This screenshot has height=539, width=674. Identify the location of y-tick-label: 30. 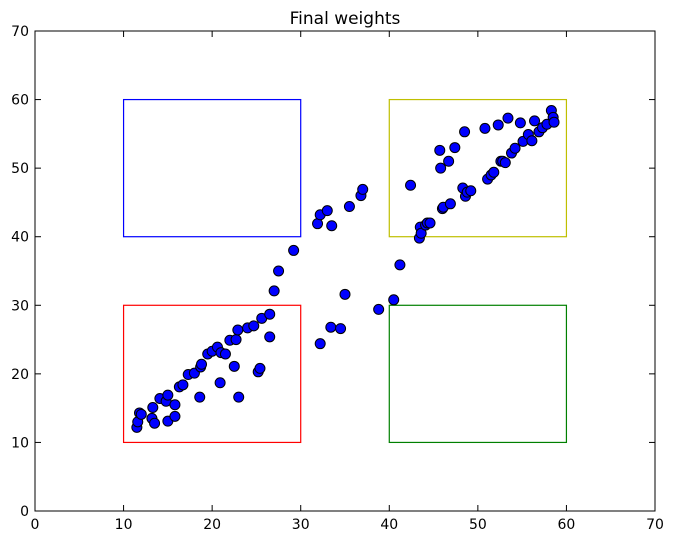
(20, 306).